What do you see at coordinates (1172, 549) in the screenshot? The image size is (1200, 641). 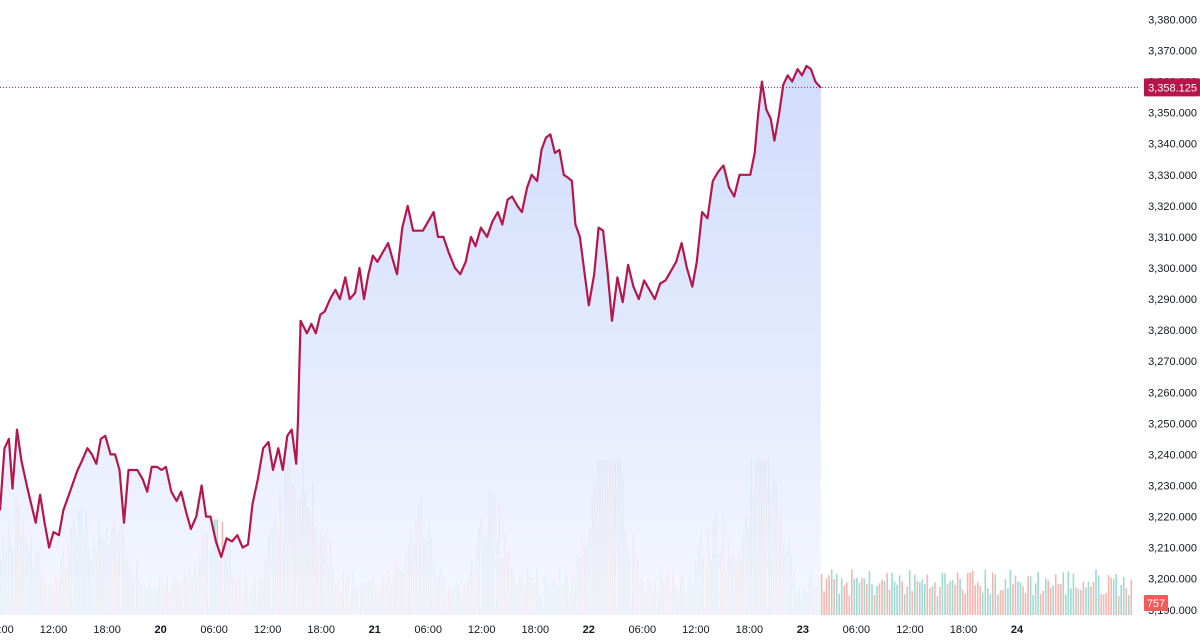 I see `y-tick-label: 3,210.000` at bounding box center [1172, 549].